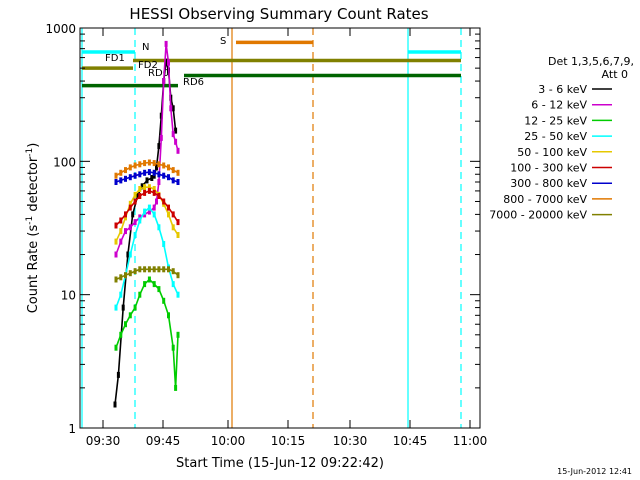 This screenshot has height=480, width=640. I want to click on legend-label: 800 - 7000 keV, so click(545, 199).